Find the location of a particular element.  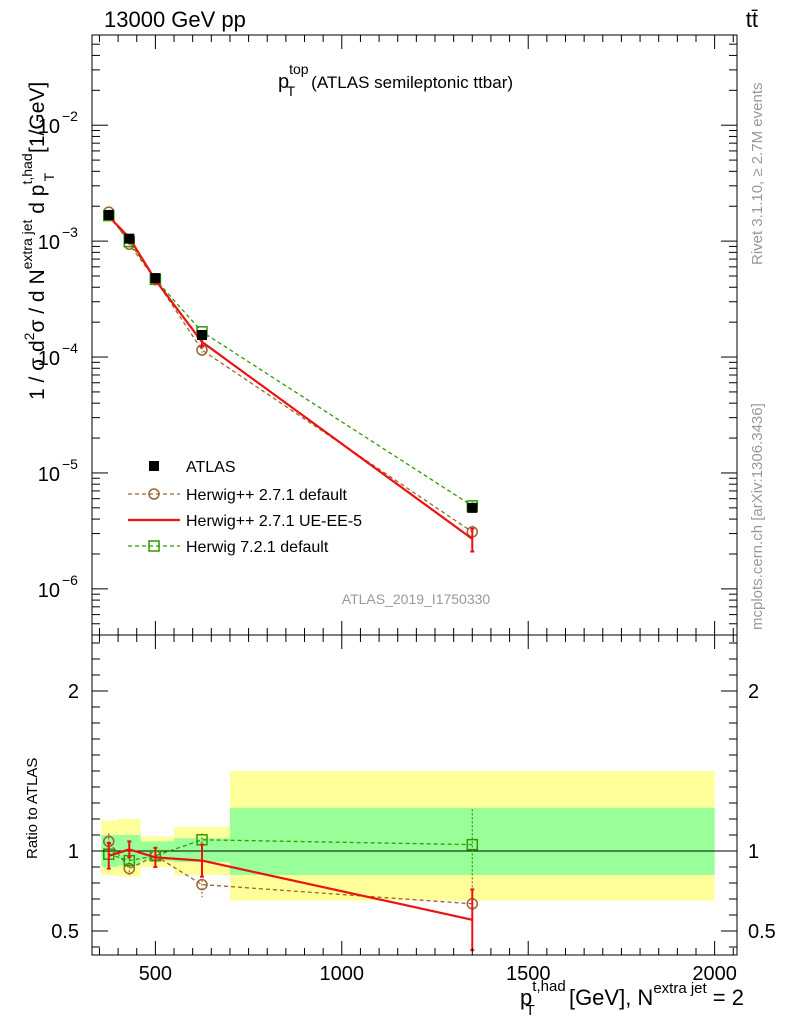

main-title-rest: (ATLAS semileptonic ttbar) is located at coordinates (412, 82).